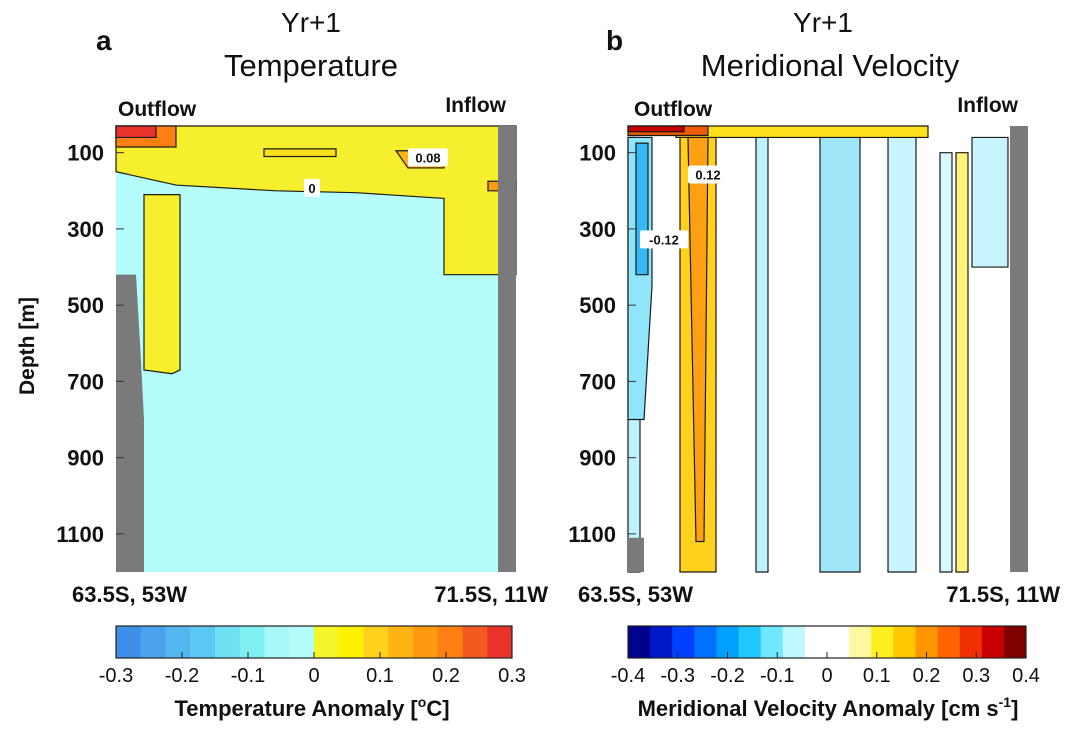 The width and height of the screenshot is (1086, 729). I want to click on panel-a-inflow-label: Inflow, so click(475, 105).